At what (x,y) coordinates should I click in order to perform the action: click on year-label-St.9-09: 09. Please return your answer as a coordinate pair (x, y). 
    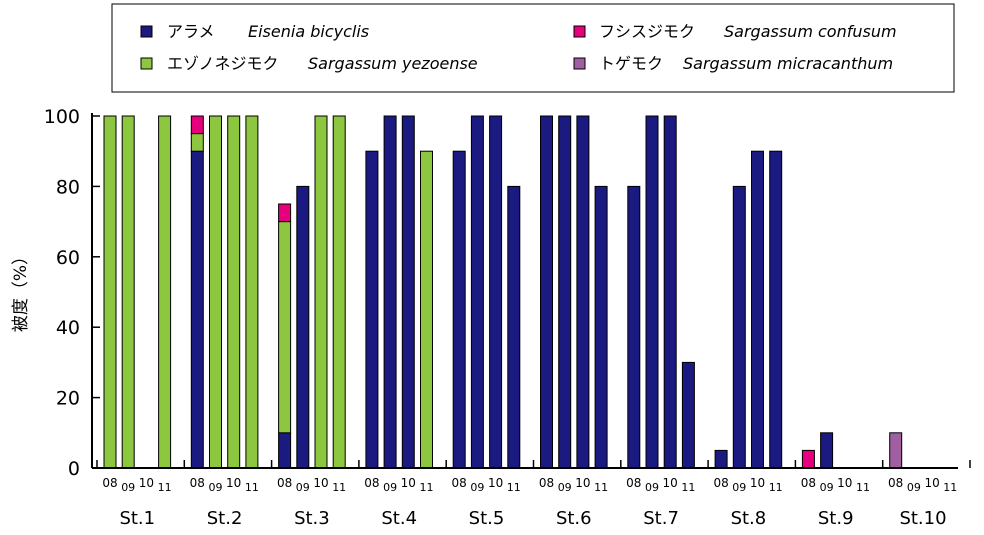
    Looking at the image, I should click on (827, 487).